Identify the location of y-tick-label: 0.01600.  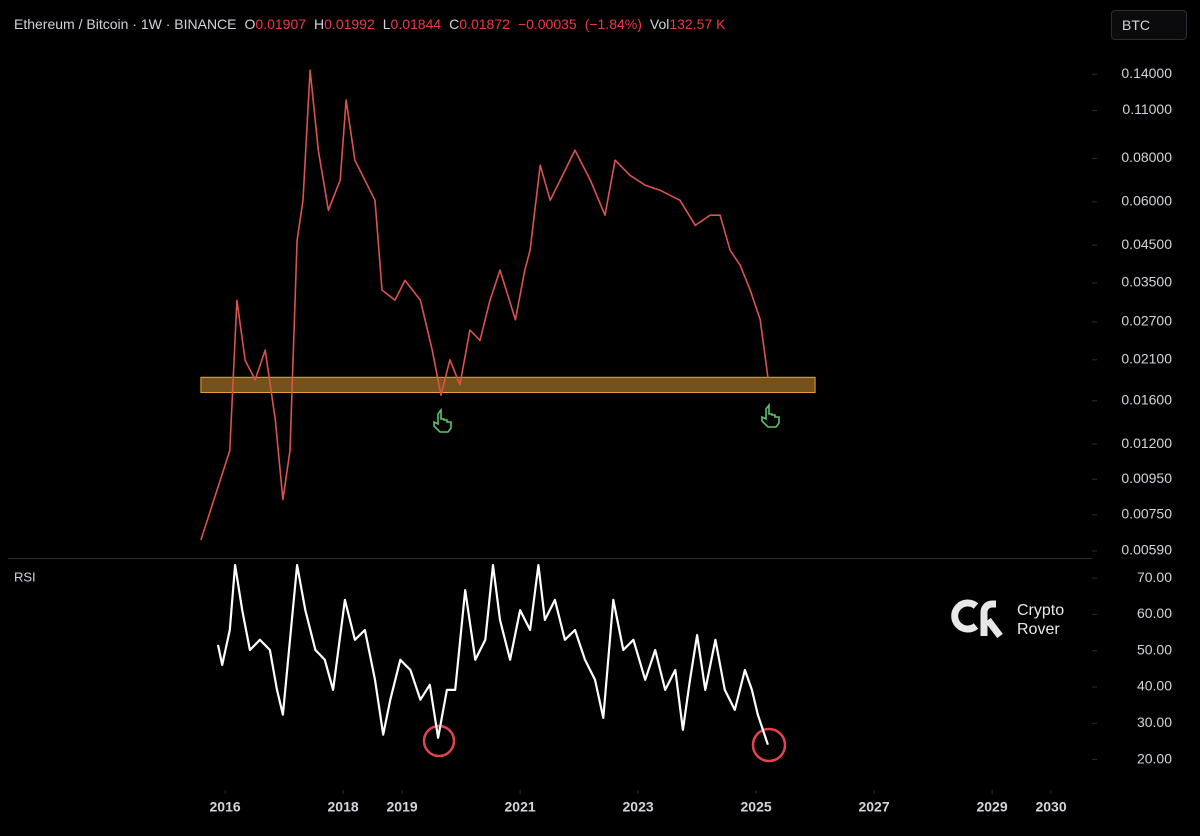
(1146, 399).